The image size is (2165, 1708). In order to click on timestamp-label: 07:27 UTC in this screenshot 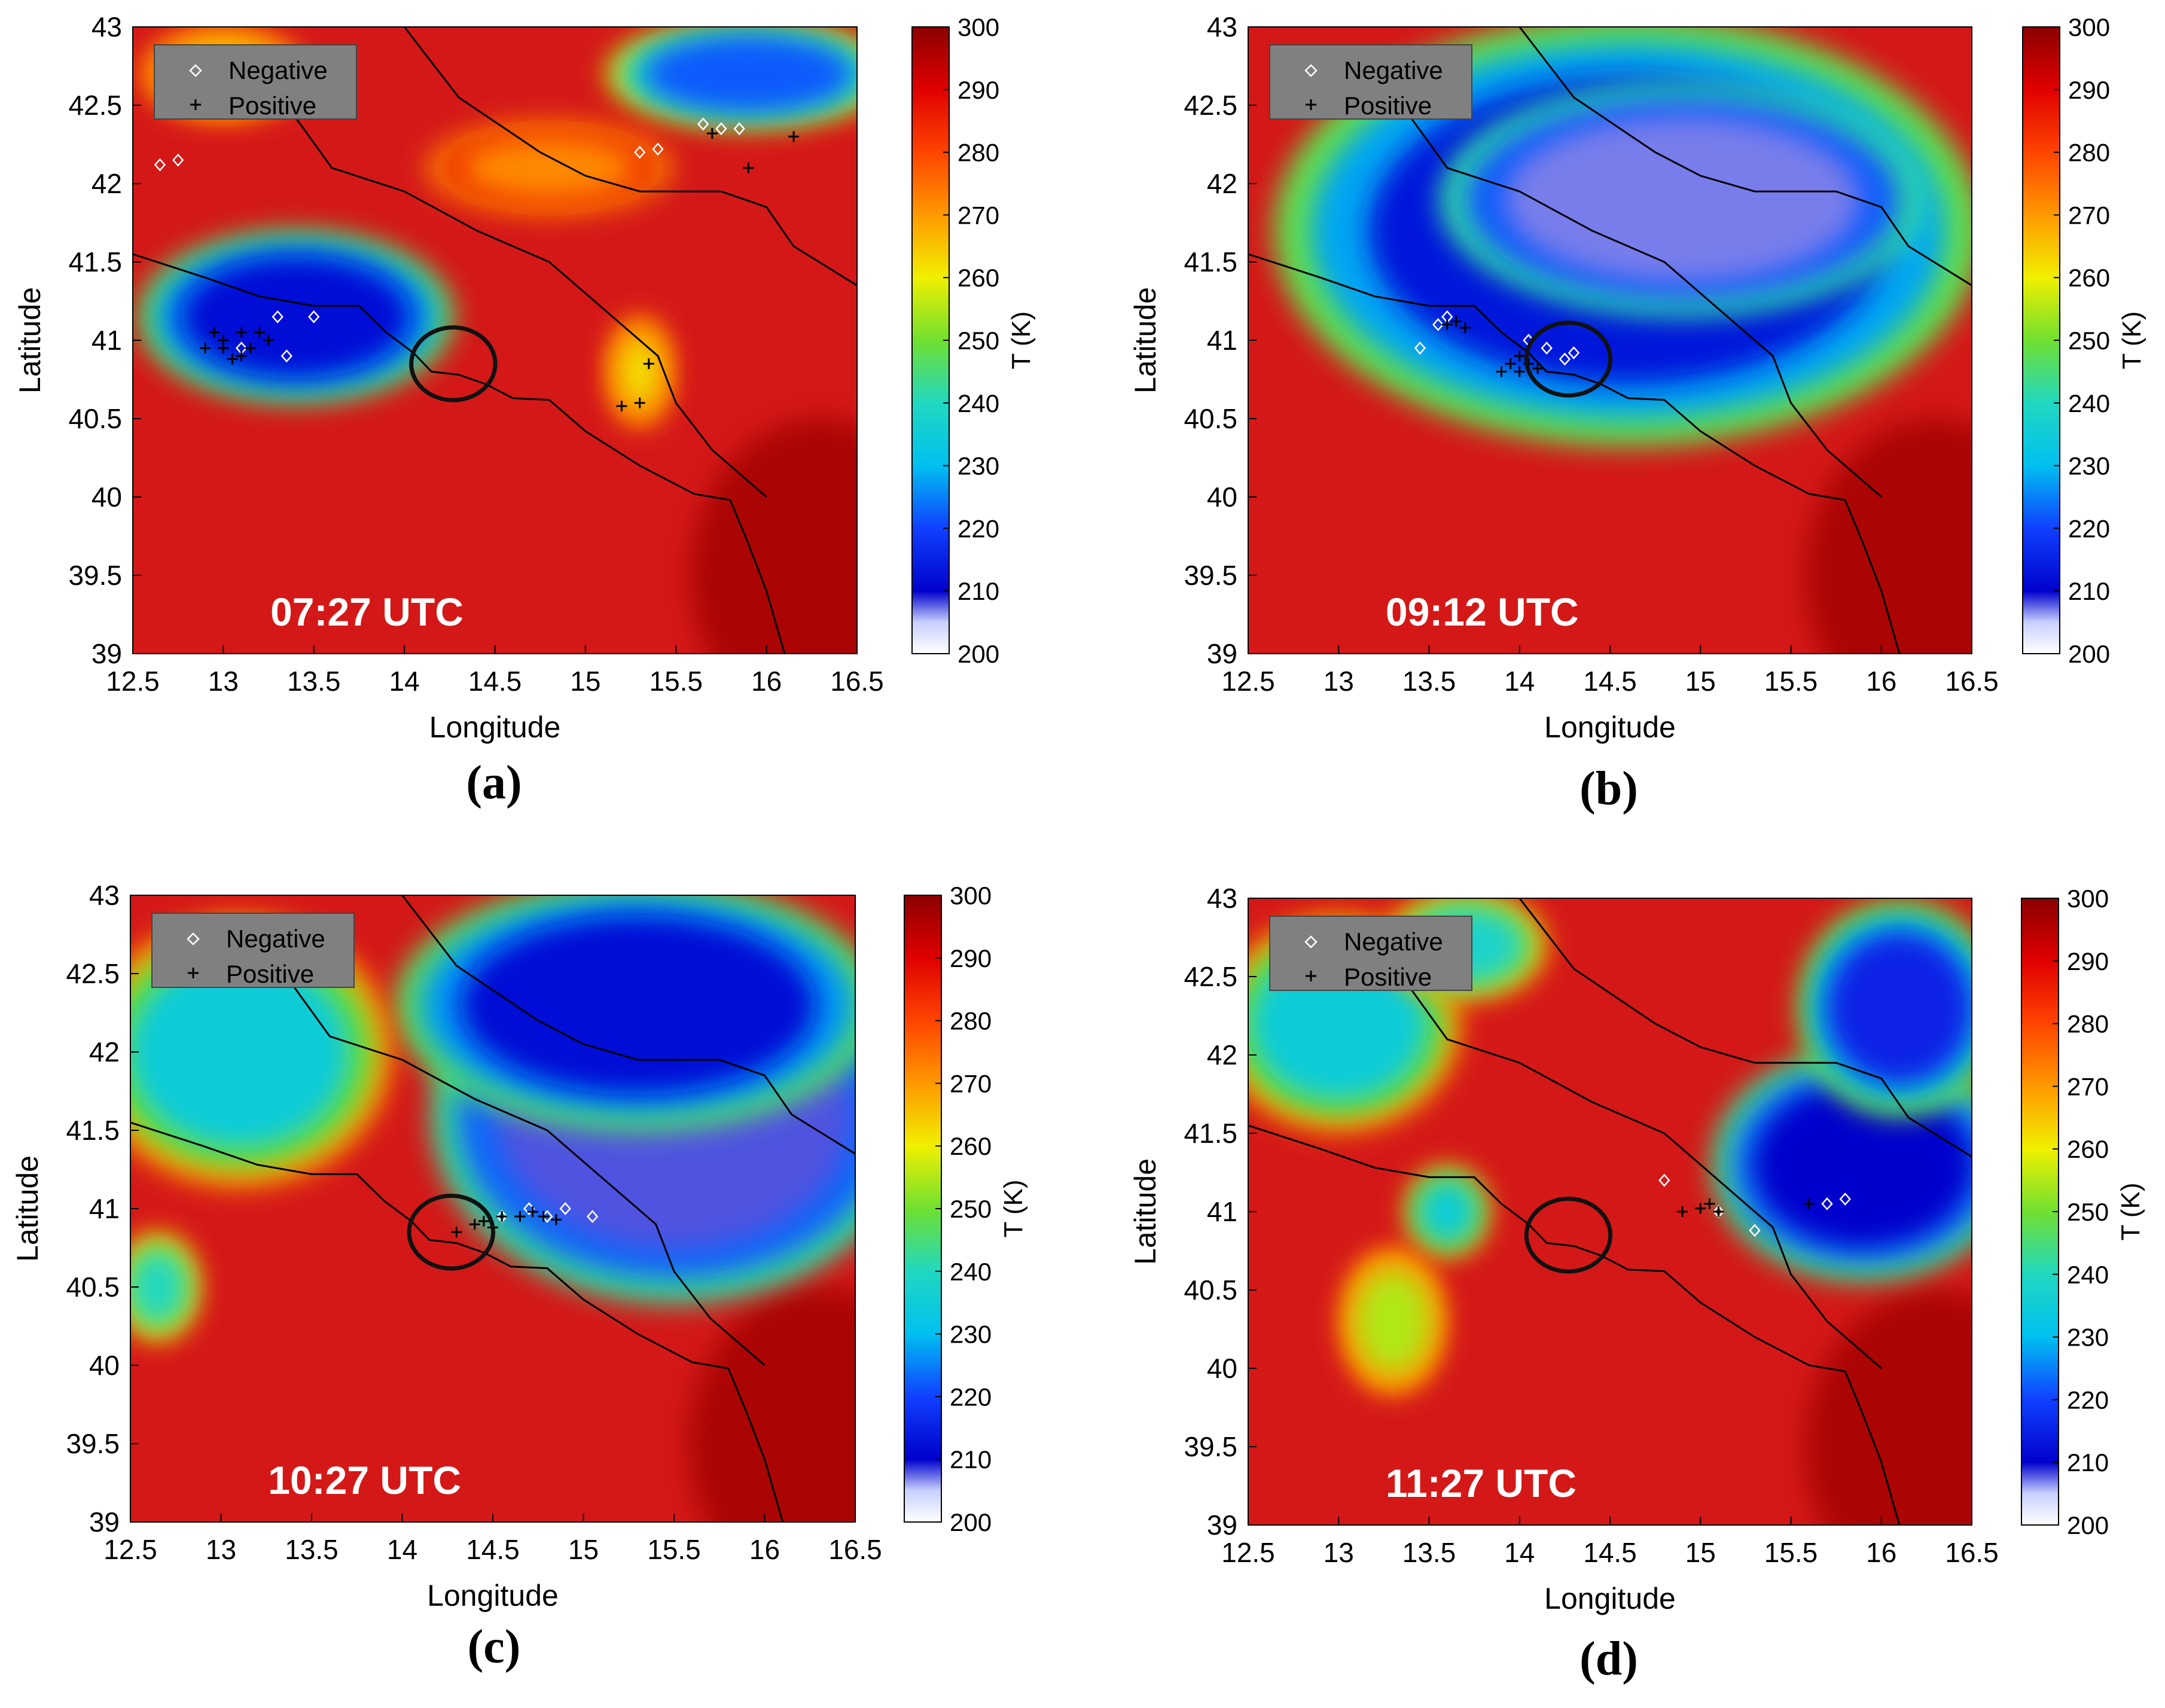, I will do `click(367, 612)`.